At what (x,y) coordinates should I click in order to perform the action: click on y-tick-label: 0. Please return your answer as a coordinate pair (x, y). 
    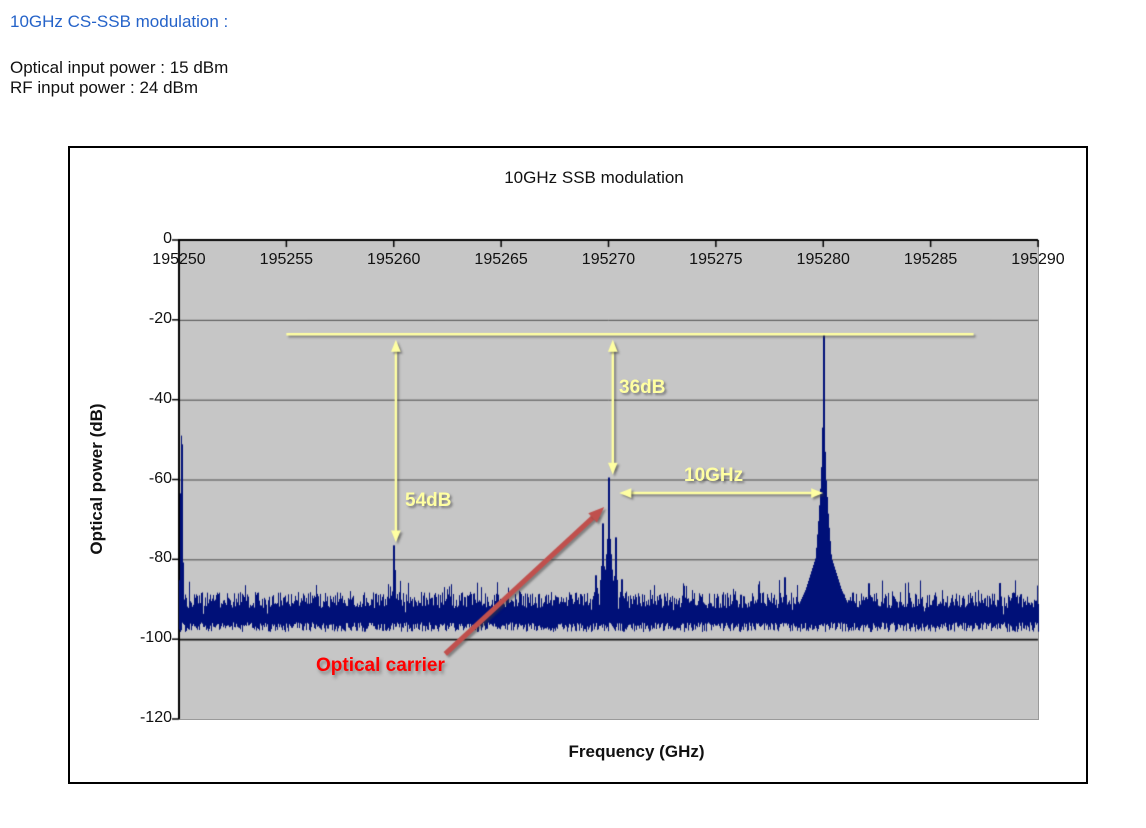
    Looking at the image, I should click on (167, 238).